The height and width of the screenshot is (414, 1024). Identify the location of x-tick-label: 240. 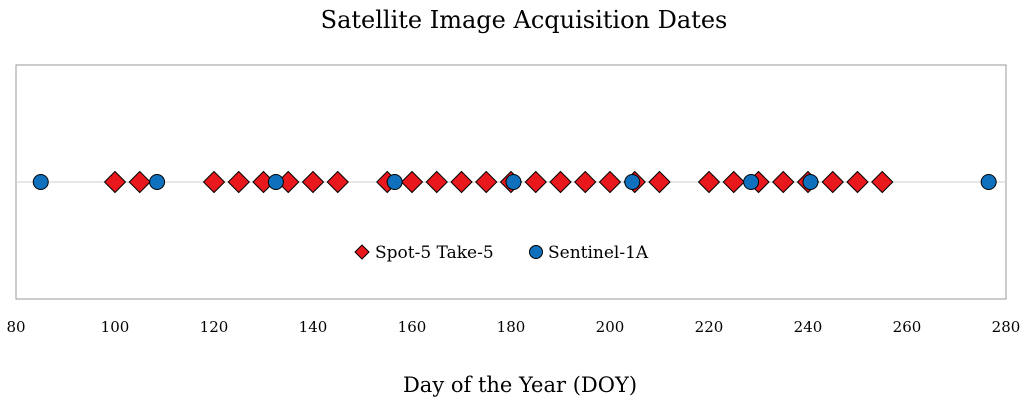
(808, 327).